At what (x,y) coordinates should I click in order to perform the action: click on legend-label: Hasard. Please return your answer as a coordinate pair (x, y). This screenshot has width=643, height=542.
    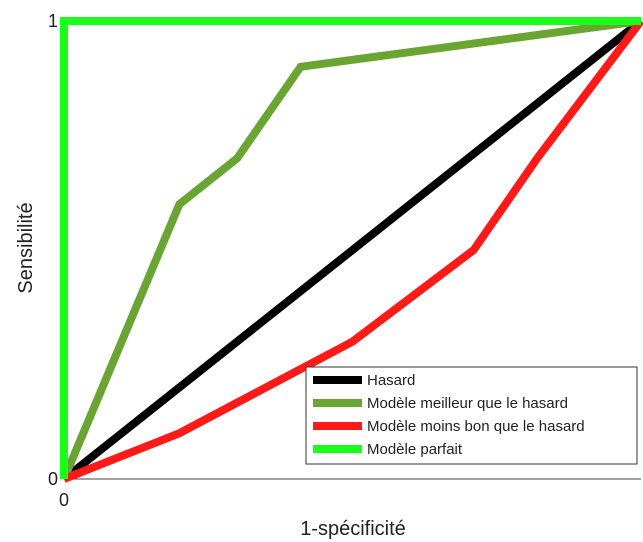
    Looking at the image, I should click on (391, 380).